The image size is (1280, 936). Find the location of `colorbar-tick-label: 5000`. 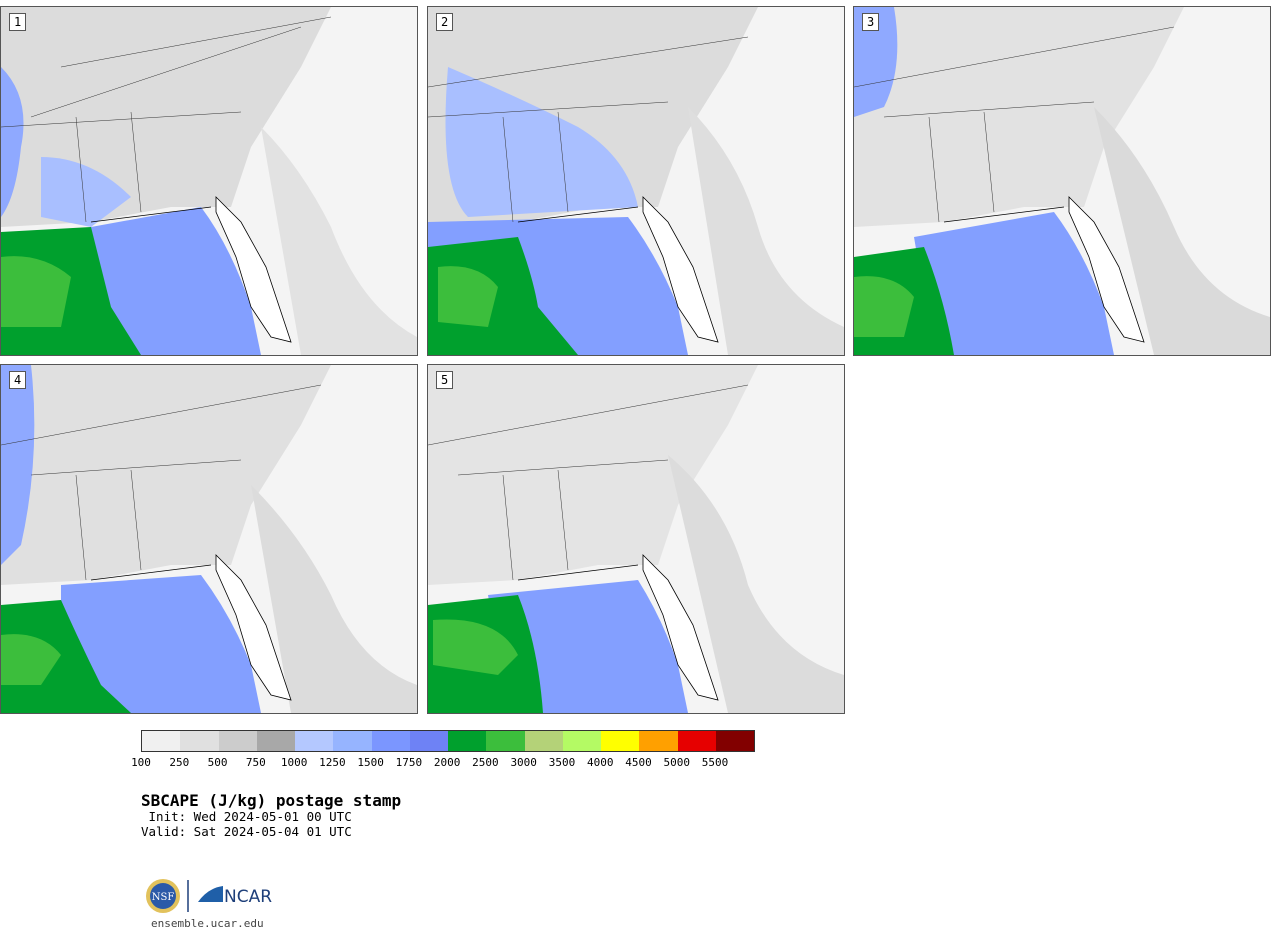

colorbar-tick-label: 5000 is located at coordinates (677, 762).